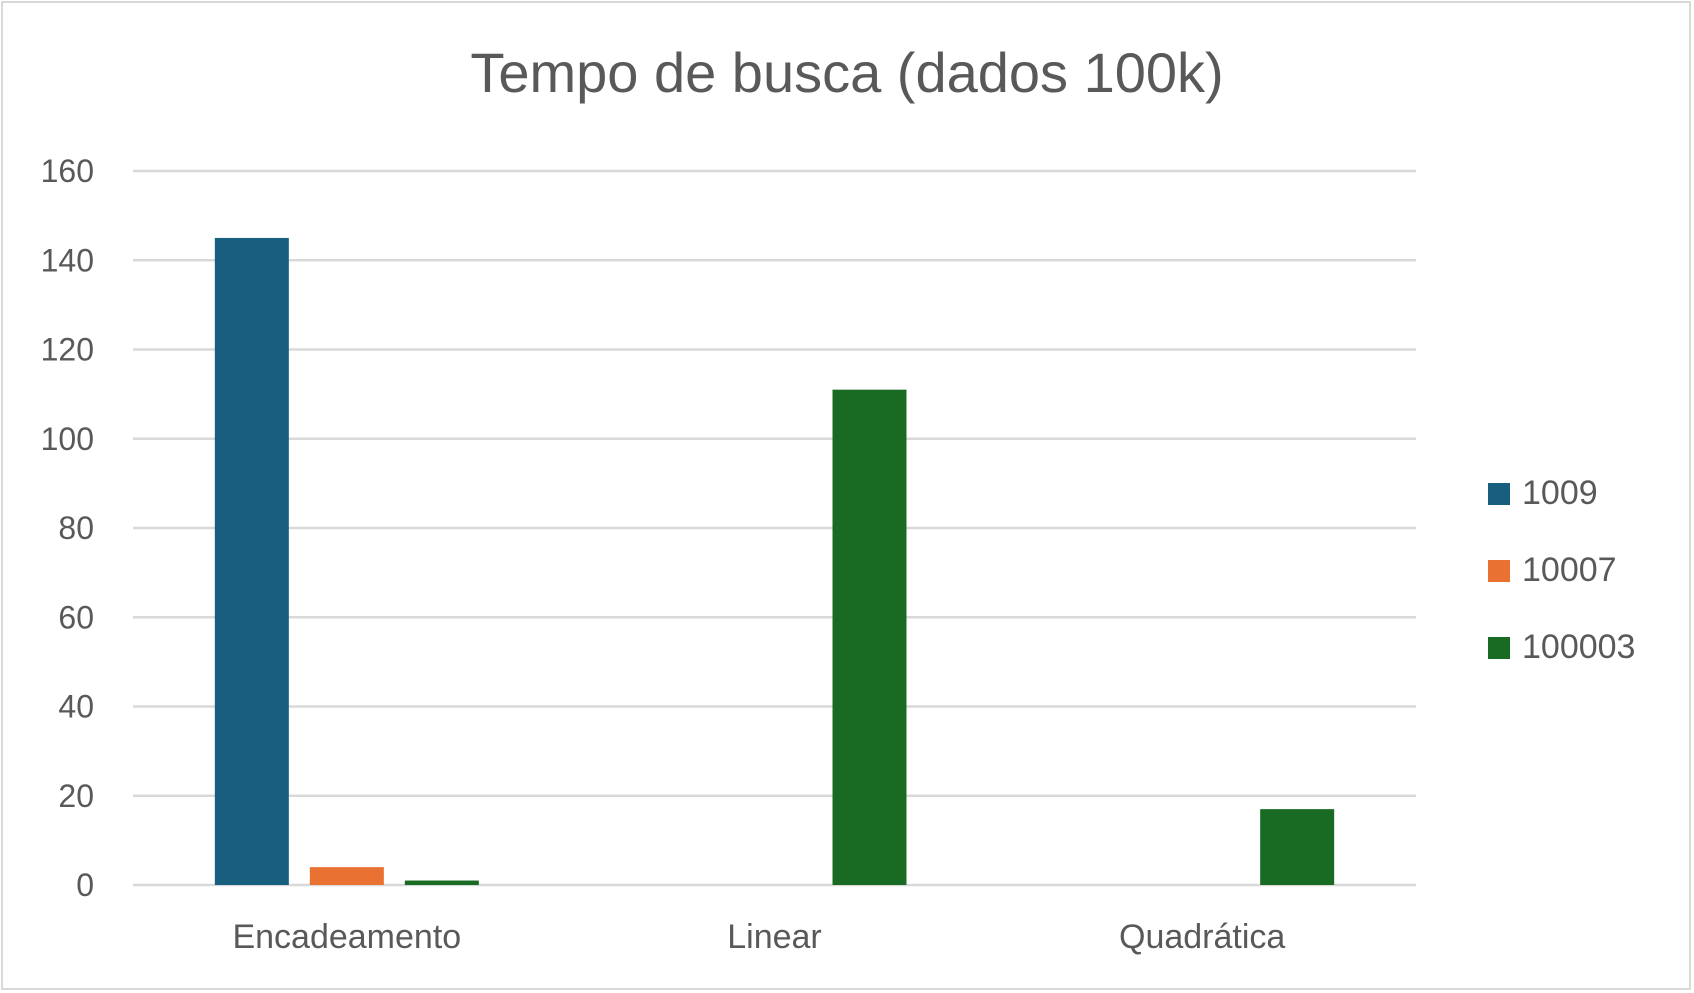 The height and width of the screenshot is (993, 1694). What do you see at coordinates (1579, 647) in the screenshot?
I see `legend-label: 100003` at bounding box center [1579, 647].